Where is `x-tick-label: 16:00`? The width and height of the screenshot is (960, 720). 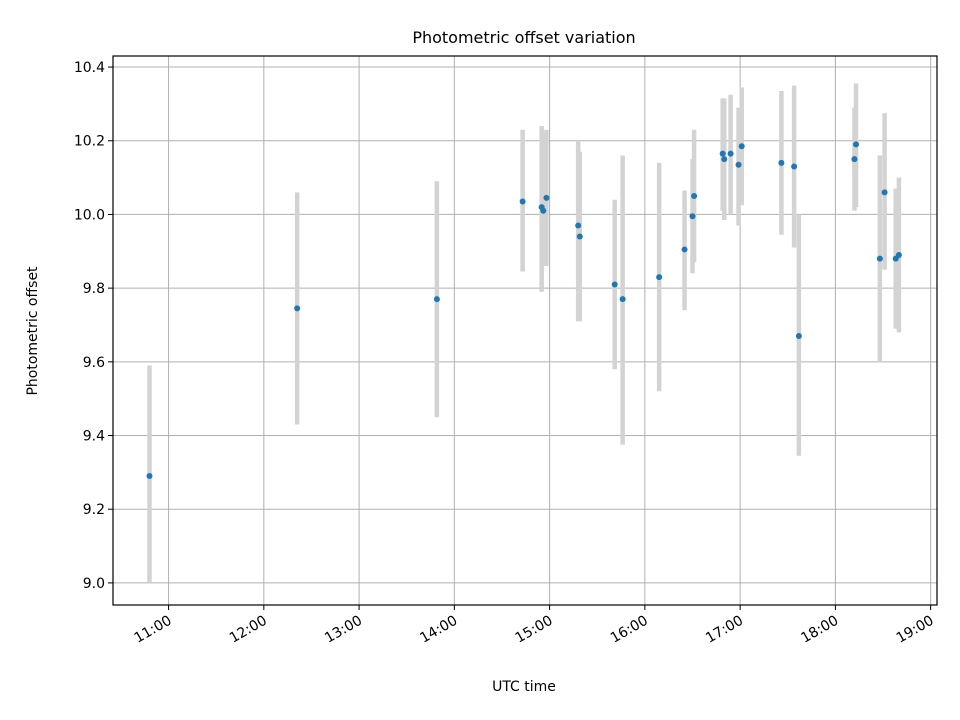 x-tick-label: 16:00 is located at coordinates (629, 630).